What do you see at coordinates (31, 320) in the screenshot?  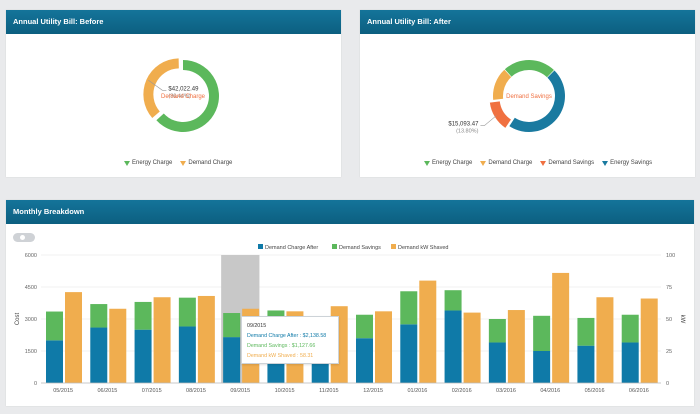 I see `y-tick-label: 3000` at bounding box center [31, 320].